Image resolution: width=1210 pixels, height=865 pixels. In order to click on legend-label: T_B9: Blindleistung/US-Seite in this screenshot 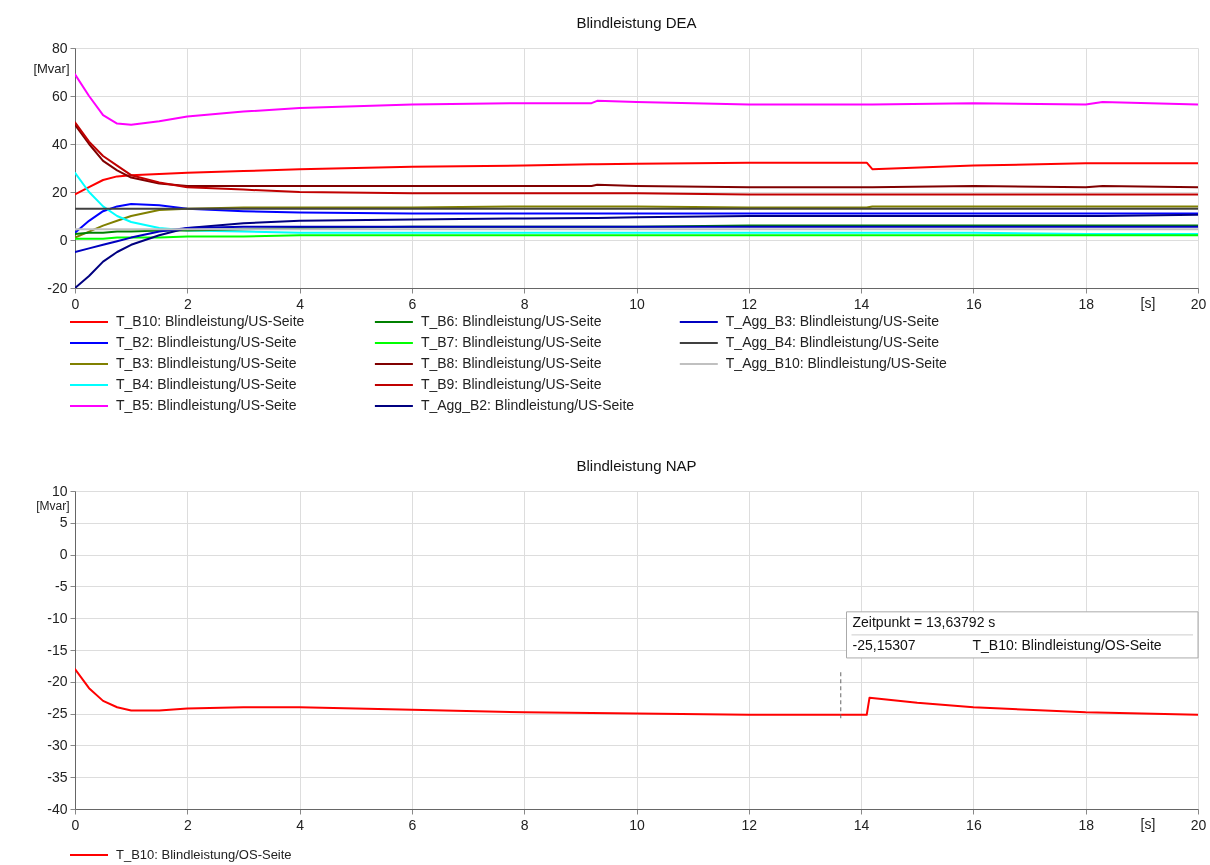, I will do `click(511, 384)`.